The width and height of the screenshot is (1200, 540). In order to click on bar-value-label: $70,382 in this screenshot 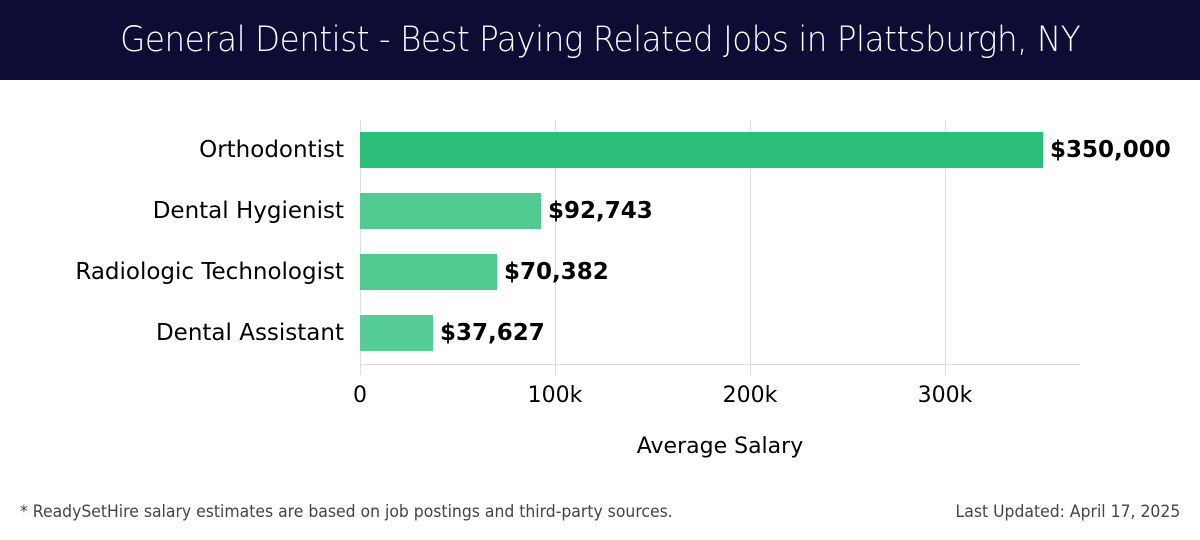, I will do `click(556, 272)`.